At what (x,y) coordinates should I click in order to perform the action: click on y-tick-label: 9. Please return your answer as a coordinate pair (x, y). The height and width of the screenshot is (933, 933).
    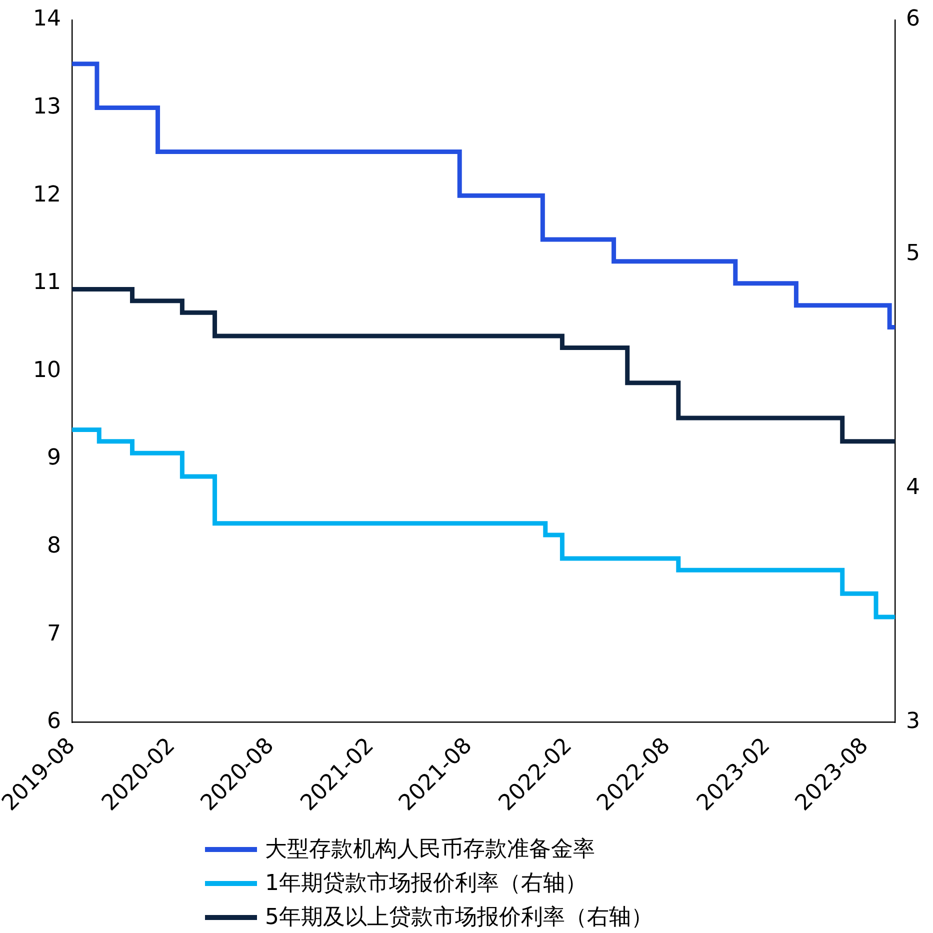
    Looking at the image, I should click on (53, 458).